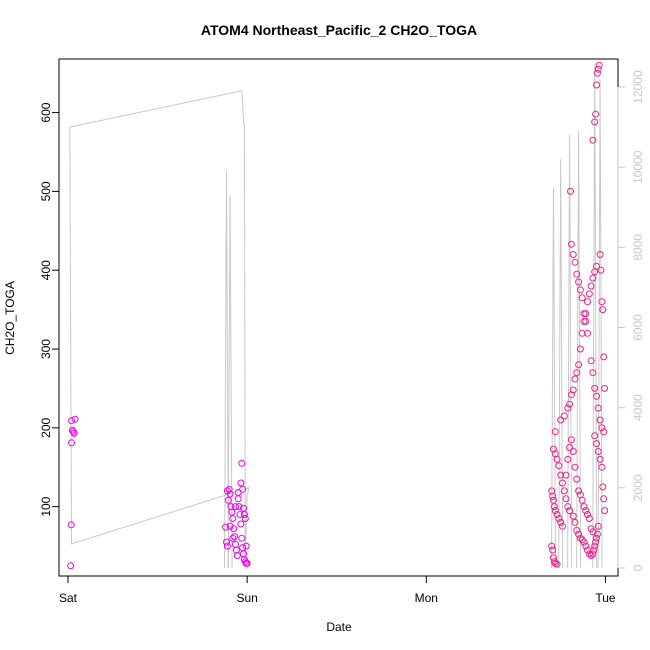 The image size is (650, 650). What do you see at coordinates (337, 590) in the screenshot?
I see `x-axis: Sat Sun Mon Tue` at bounding box center [337, 590].